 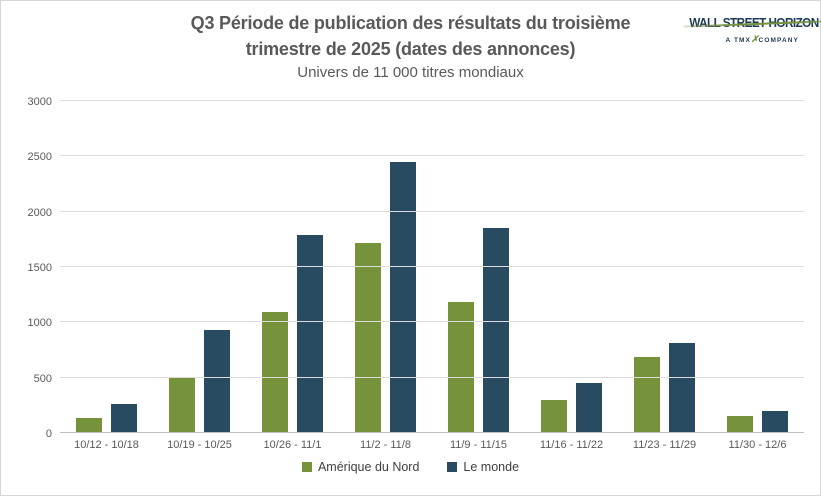 What do you see at coordinates (39, 157) in the screenshot?
I see `y-axis-label-2500: 2500` at bounding box center [39, 157].